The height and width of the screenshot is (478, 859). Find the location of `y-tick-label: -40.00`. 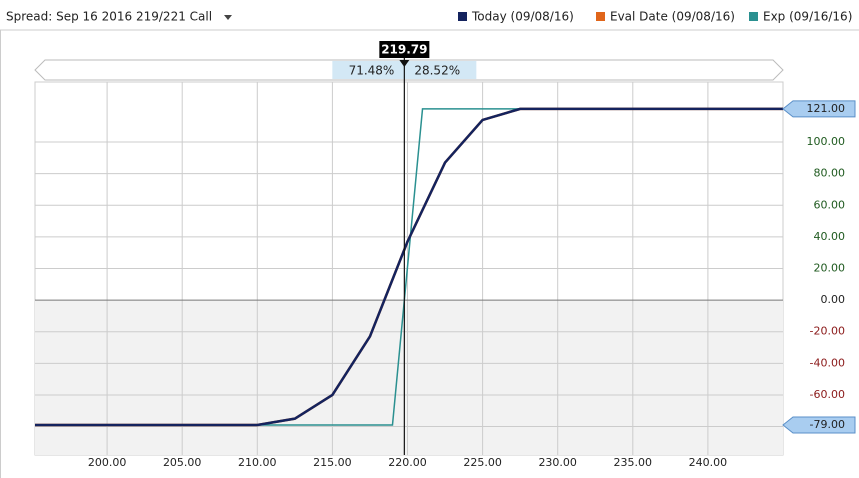

y-tick-label: -40.00 is located at coordinates (827, 362).